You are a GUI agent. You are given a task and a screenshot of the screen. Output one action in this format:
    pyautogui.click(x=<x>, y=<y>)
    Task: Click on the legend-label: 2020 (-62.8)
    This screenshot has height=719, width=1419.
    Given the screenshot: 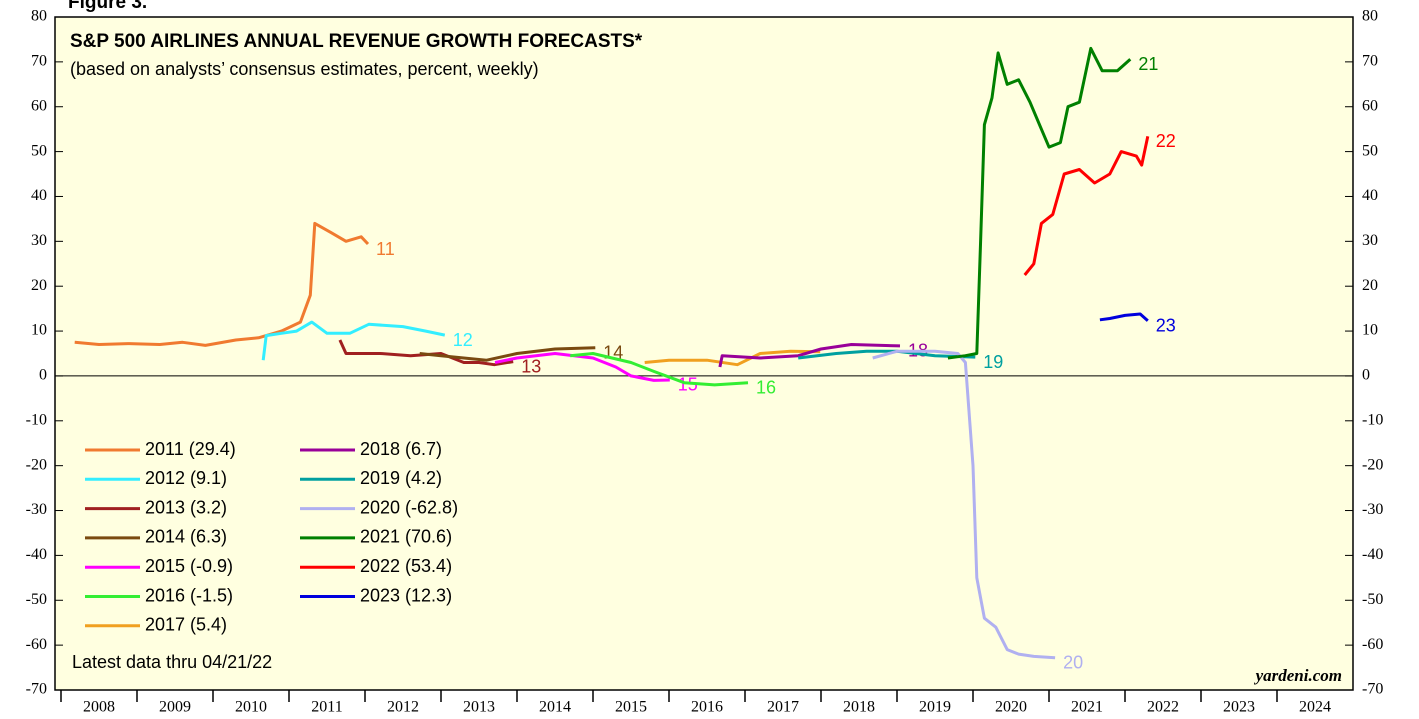 What is the action you would take?
    pyautogui.click(x=409, y=507)
    